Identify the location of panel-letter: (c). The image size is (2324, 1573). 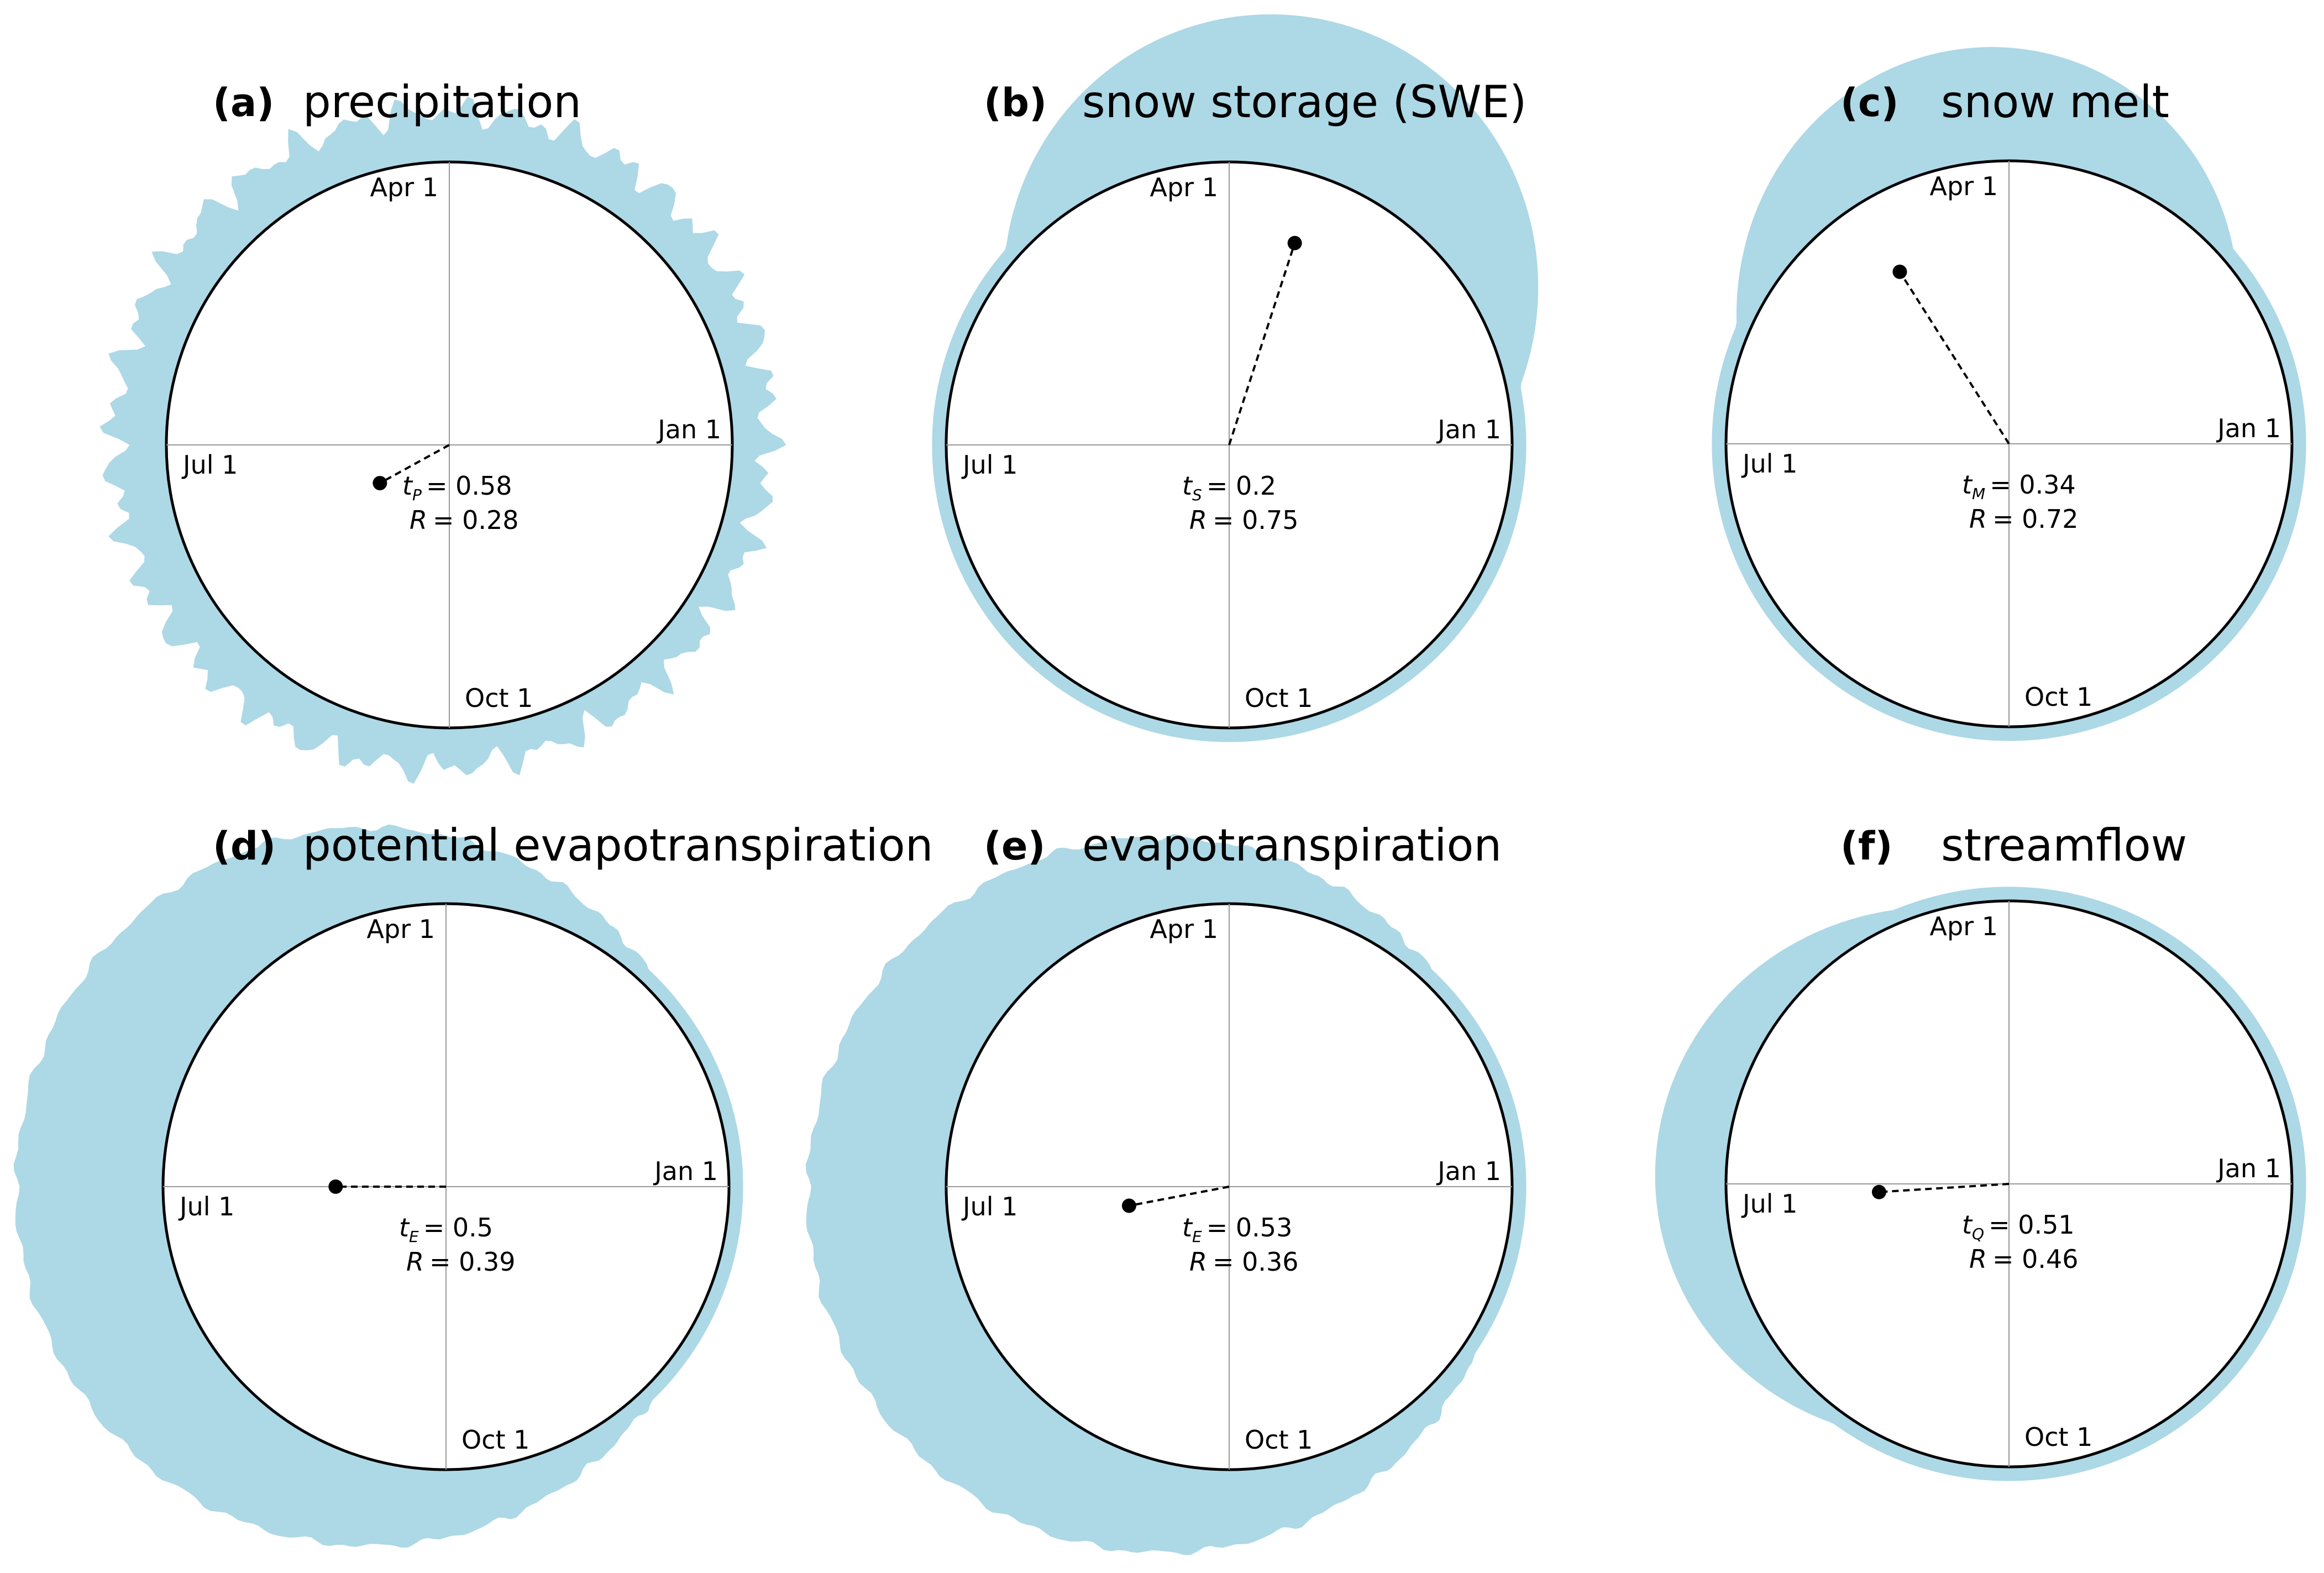
(1869, 102).